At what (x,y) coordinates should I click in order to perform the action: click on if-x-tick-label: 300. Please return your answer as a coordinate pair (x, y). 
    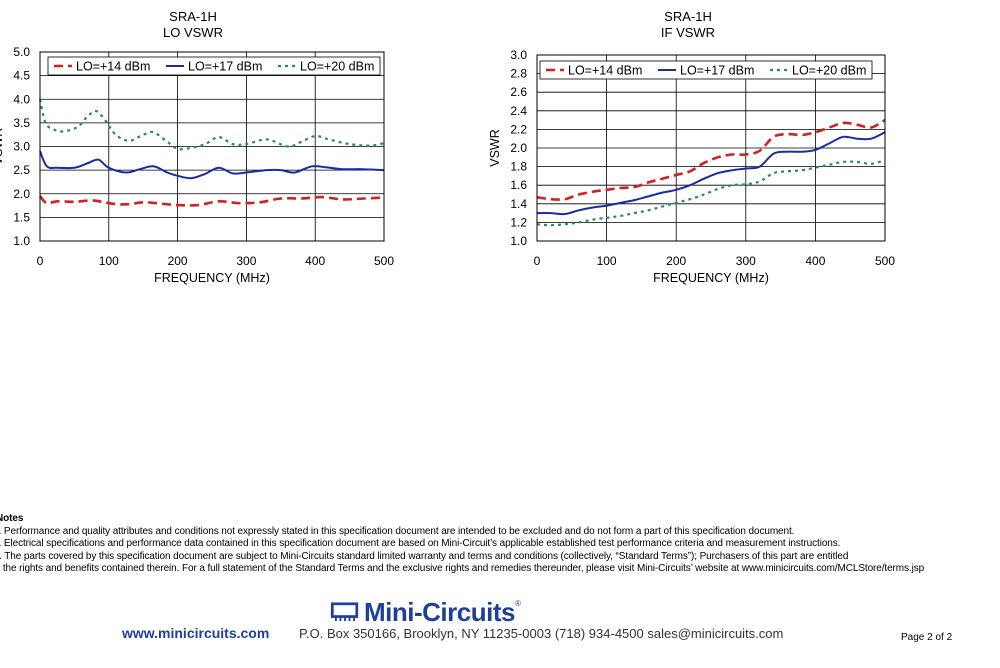
    Looking at the image, I should click on (746, 261).